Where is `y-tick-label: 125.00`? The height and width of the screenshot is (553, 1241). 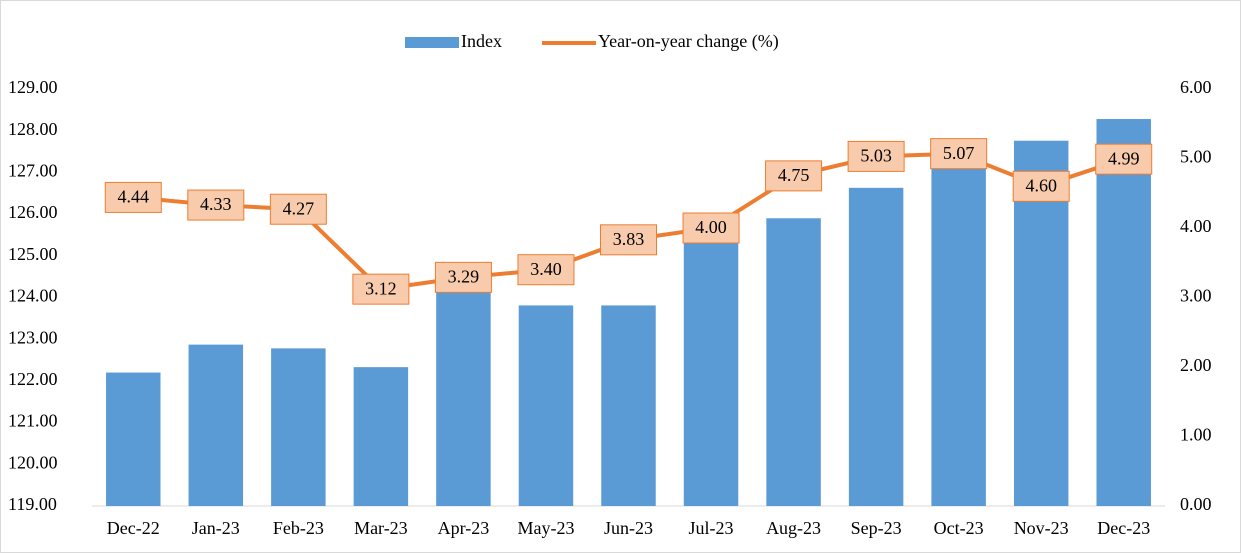 y-tick-label: 125.00 is located at coordinates (33, 254).